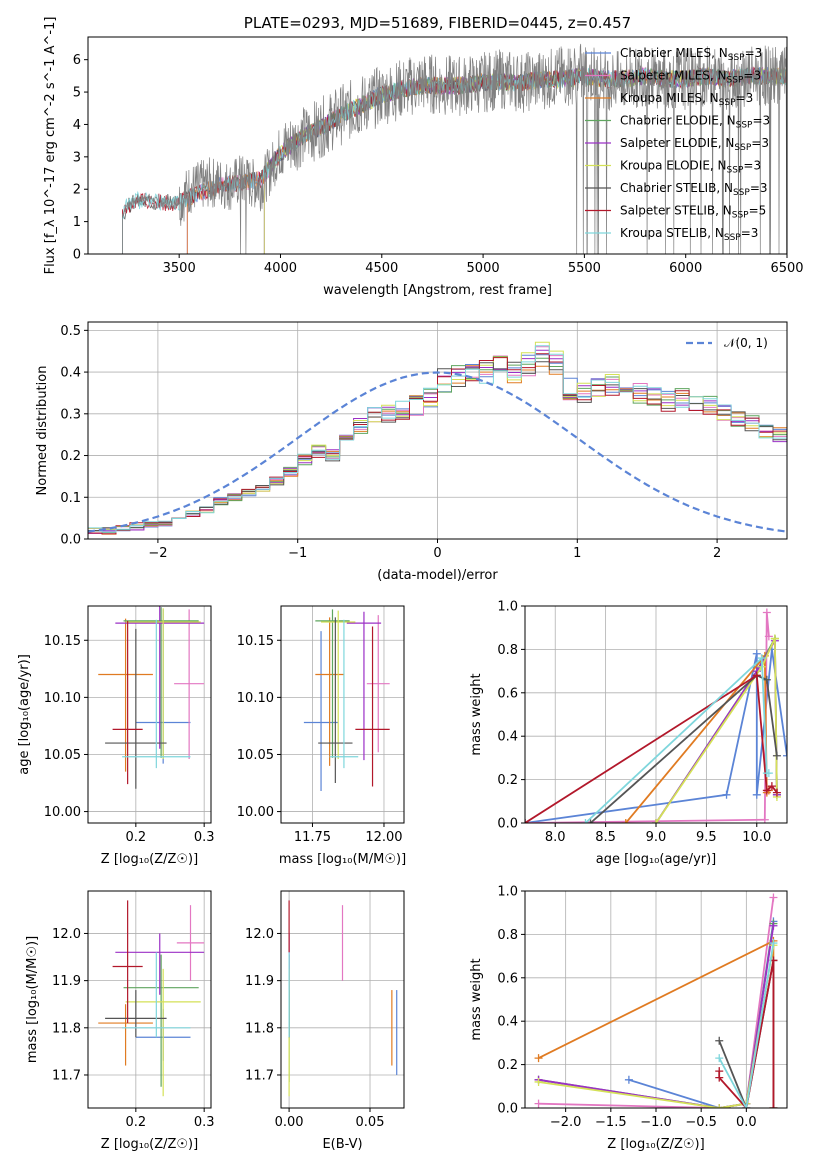  What do you see at coordinates (746, 343) in the screenshot?
I see `legend-label-normal: 𝒩(0, 1)` at bounding box center [746, 343].